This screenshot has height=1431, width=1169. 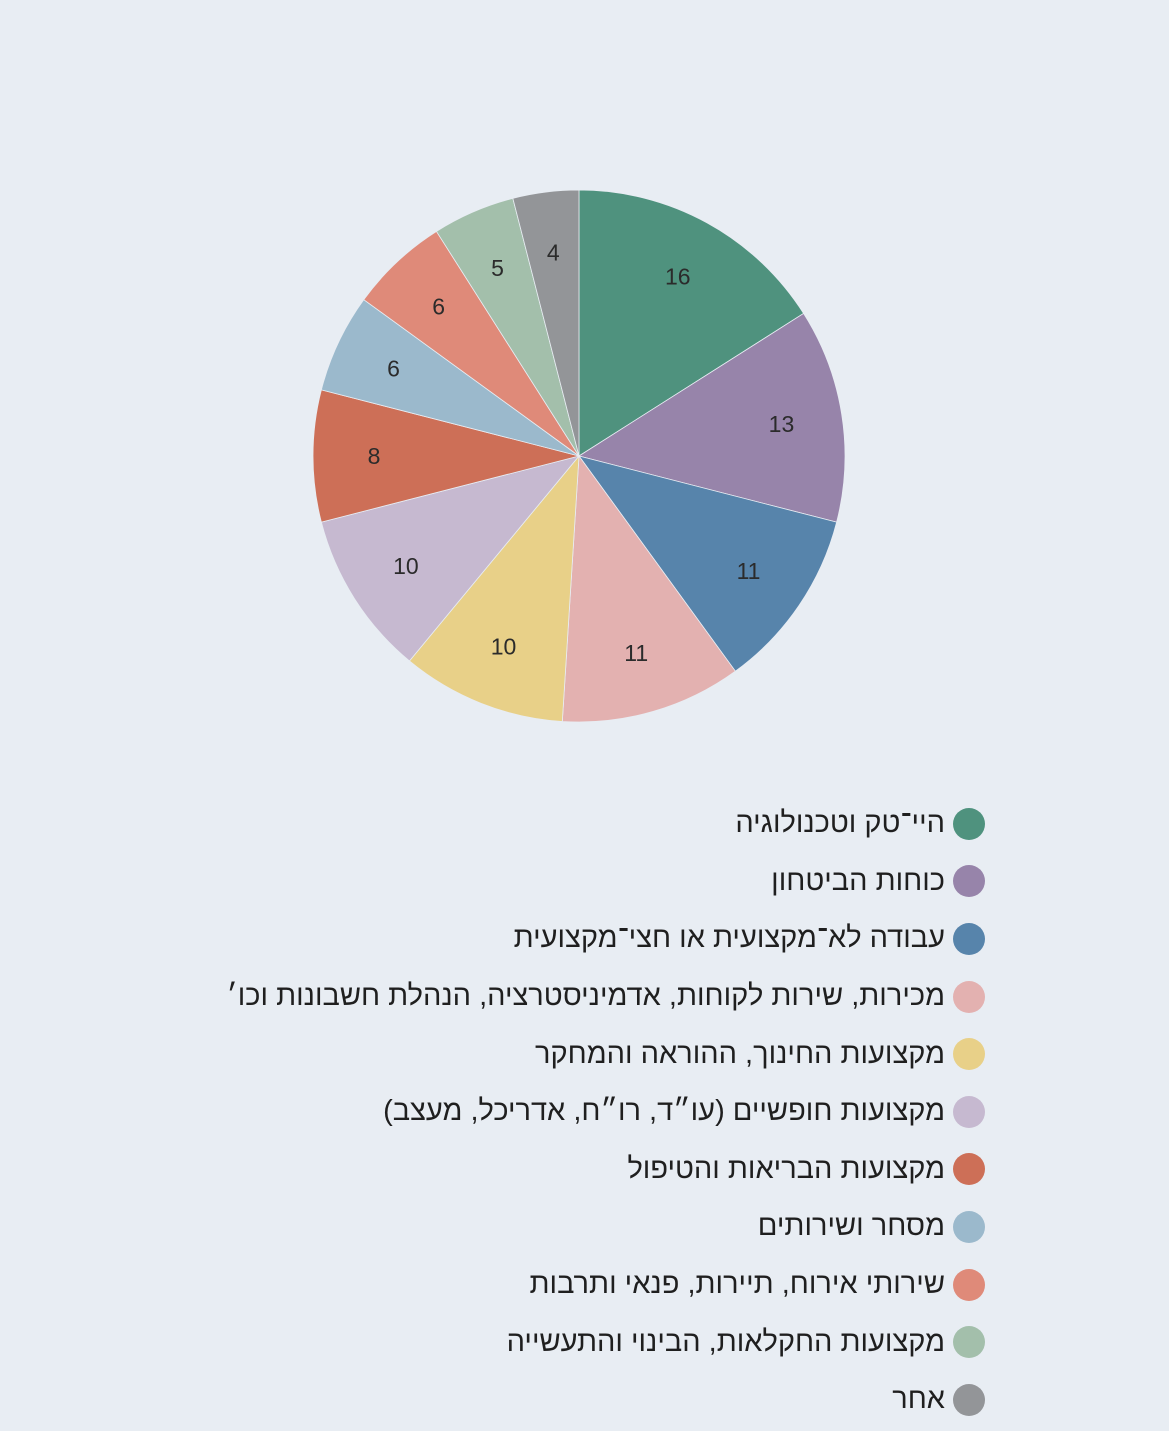 I want to click on legend-item: שירותי אירוח, תיירות, פנאי ותרבות, so click(x=606, y=1285).